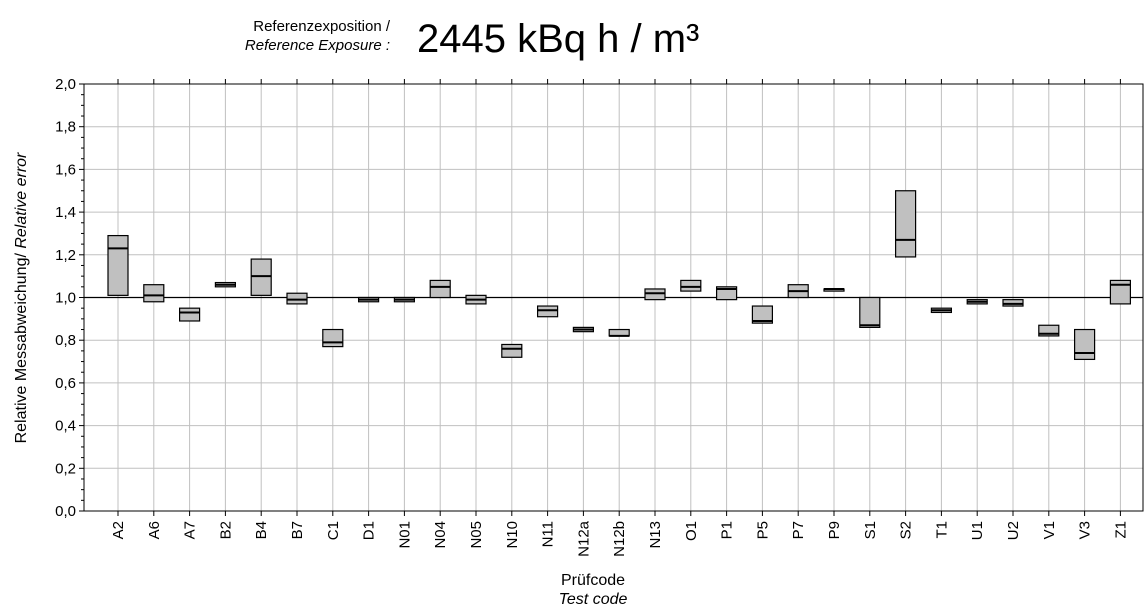 The height and width of the screenshot is (610, 1144). I want to click on x-axis-title-en: Test code, so click(593, 599).